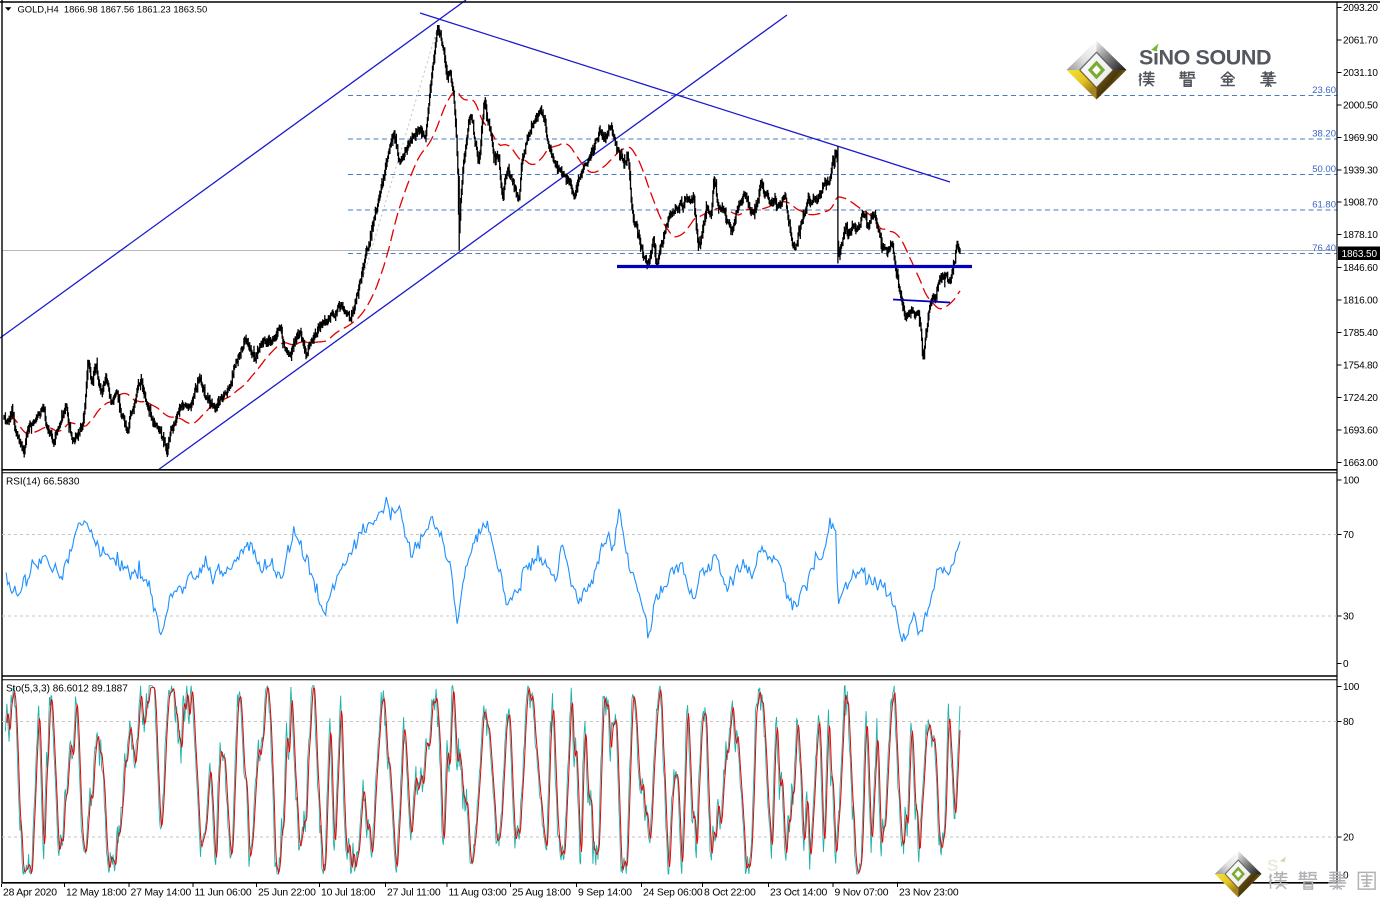  Describe the element at coordinates (1360, 73) in the screenshot. I see `svg-text: 2031.10` at that location.